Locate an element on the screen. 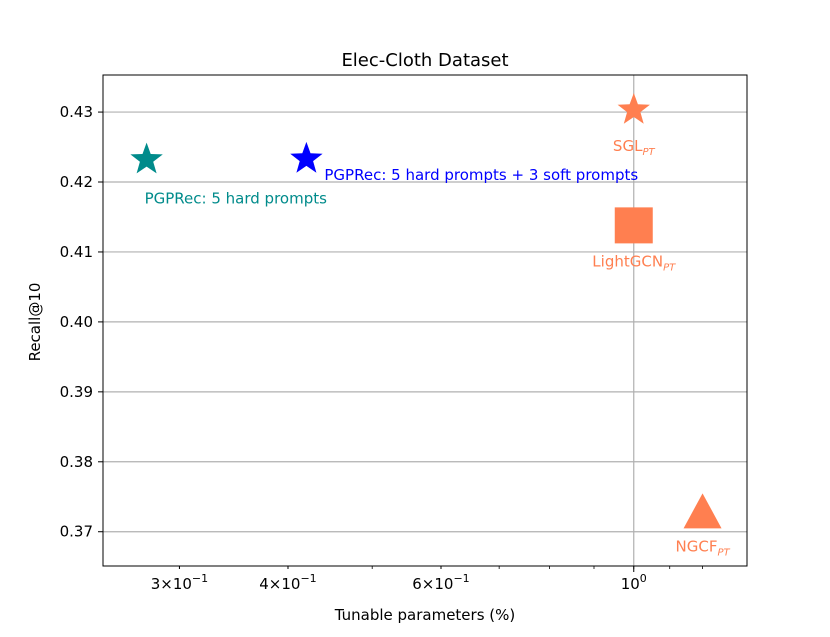 Image resolution: width=830 pixels, height=637 pixels. star-marker-pgprec-5-hard-prompts is located at coordinates (146, 158).